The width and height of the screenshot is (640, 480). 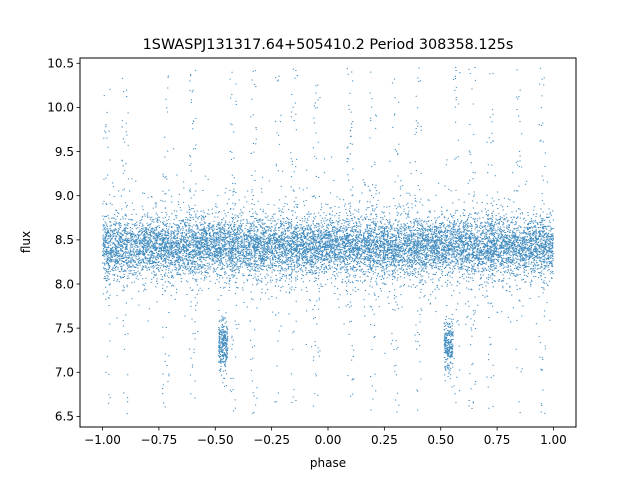 What do you see at coordinates (215, 440) in the screenshot?
I see `x-tick-label: −0.50` at bounding box center [215, 440].